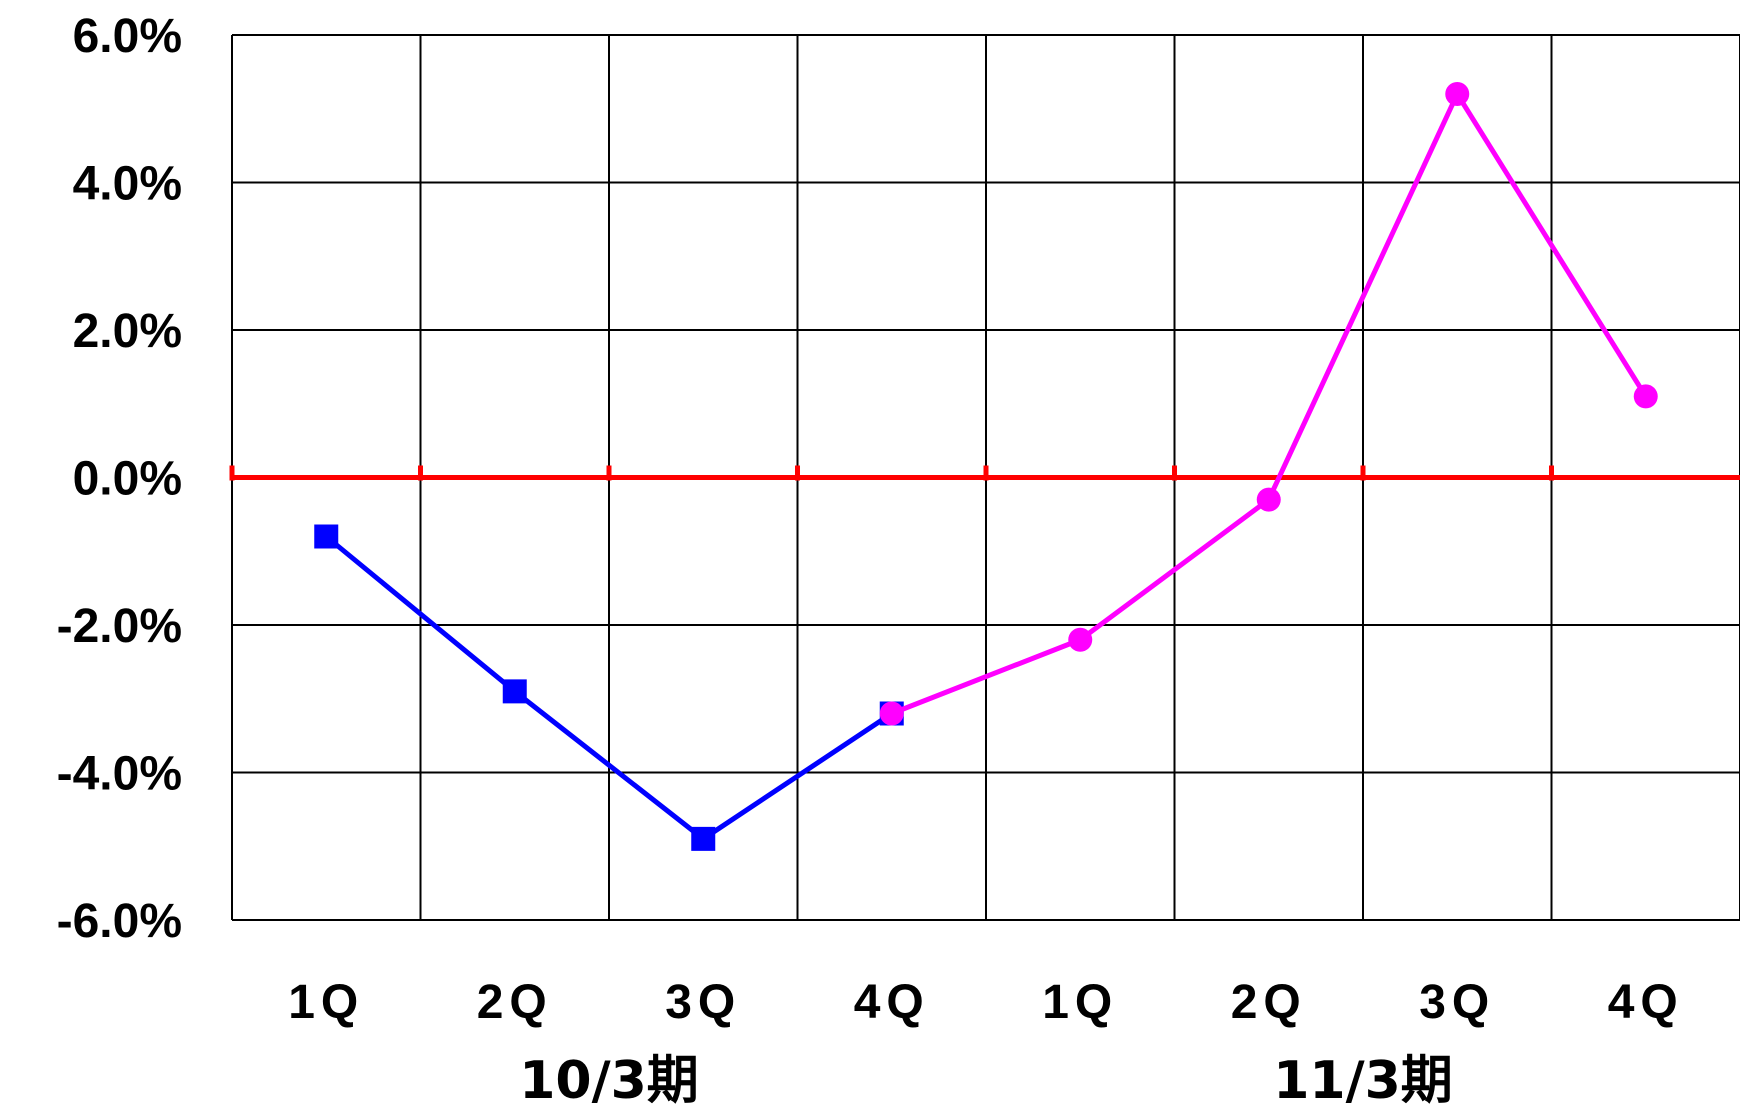 This screenshot has height=1110, width=1740. I want to click on y-axis-ticks: 6.0% 4.0% 2.0% 0.0% -2.0% -4.0% -6.0%, so click(119, 479).